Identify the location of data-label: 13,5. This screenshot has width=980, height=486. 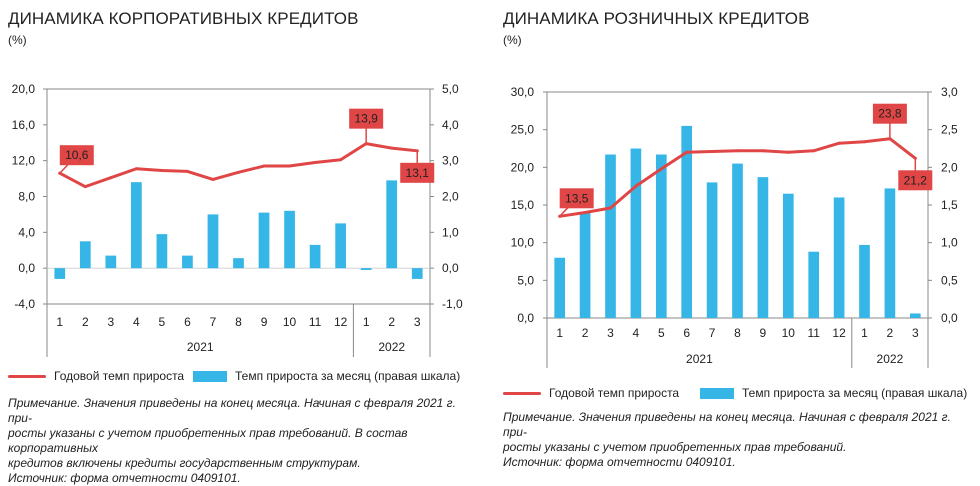
(577, 198).